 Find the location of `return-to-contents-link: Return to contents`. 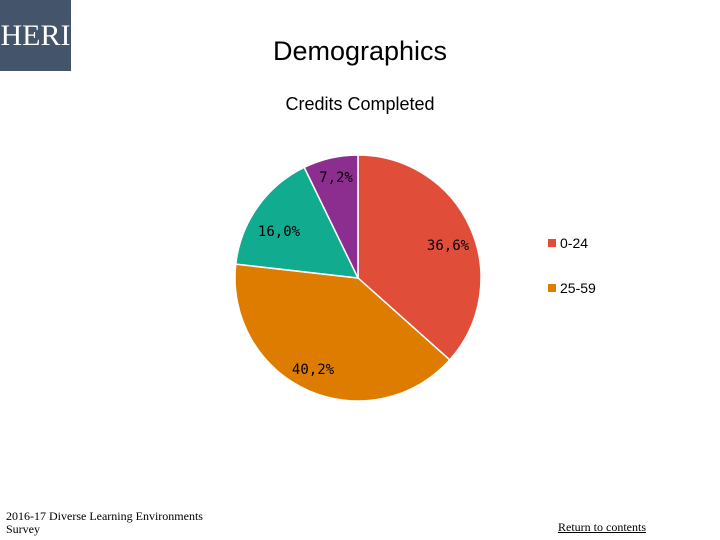

return-to-contents-link: Return to contents is located at coordinates (602, 527).